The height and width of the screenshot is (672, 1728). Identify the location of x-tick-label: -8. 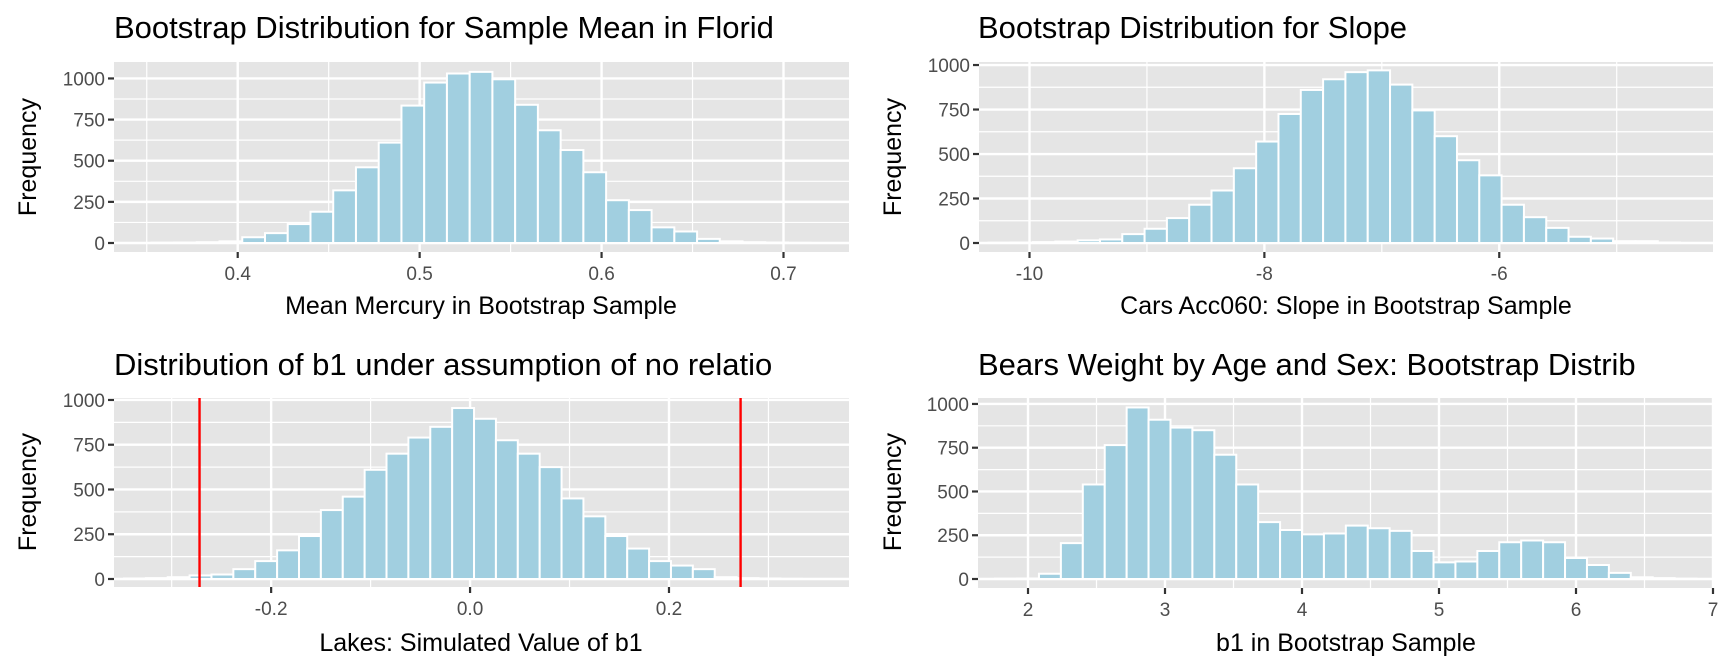
(1264, 274).